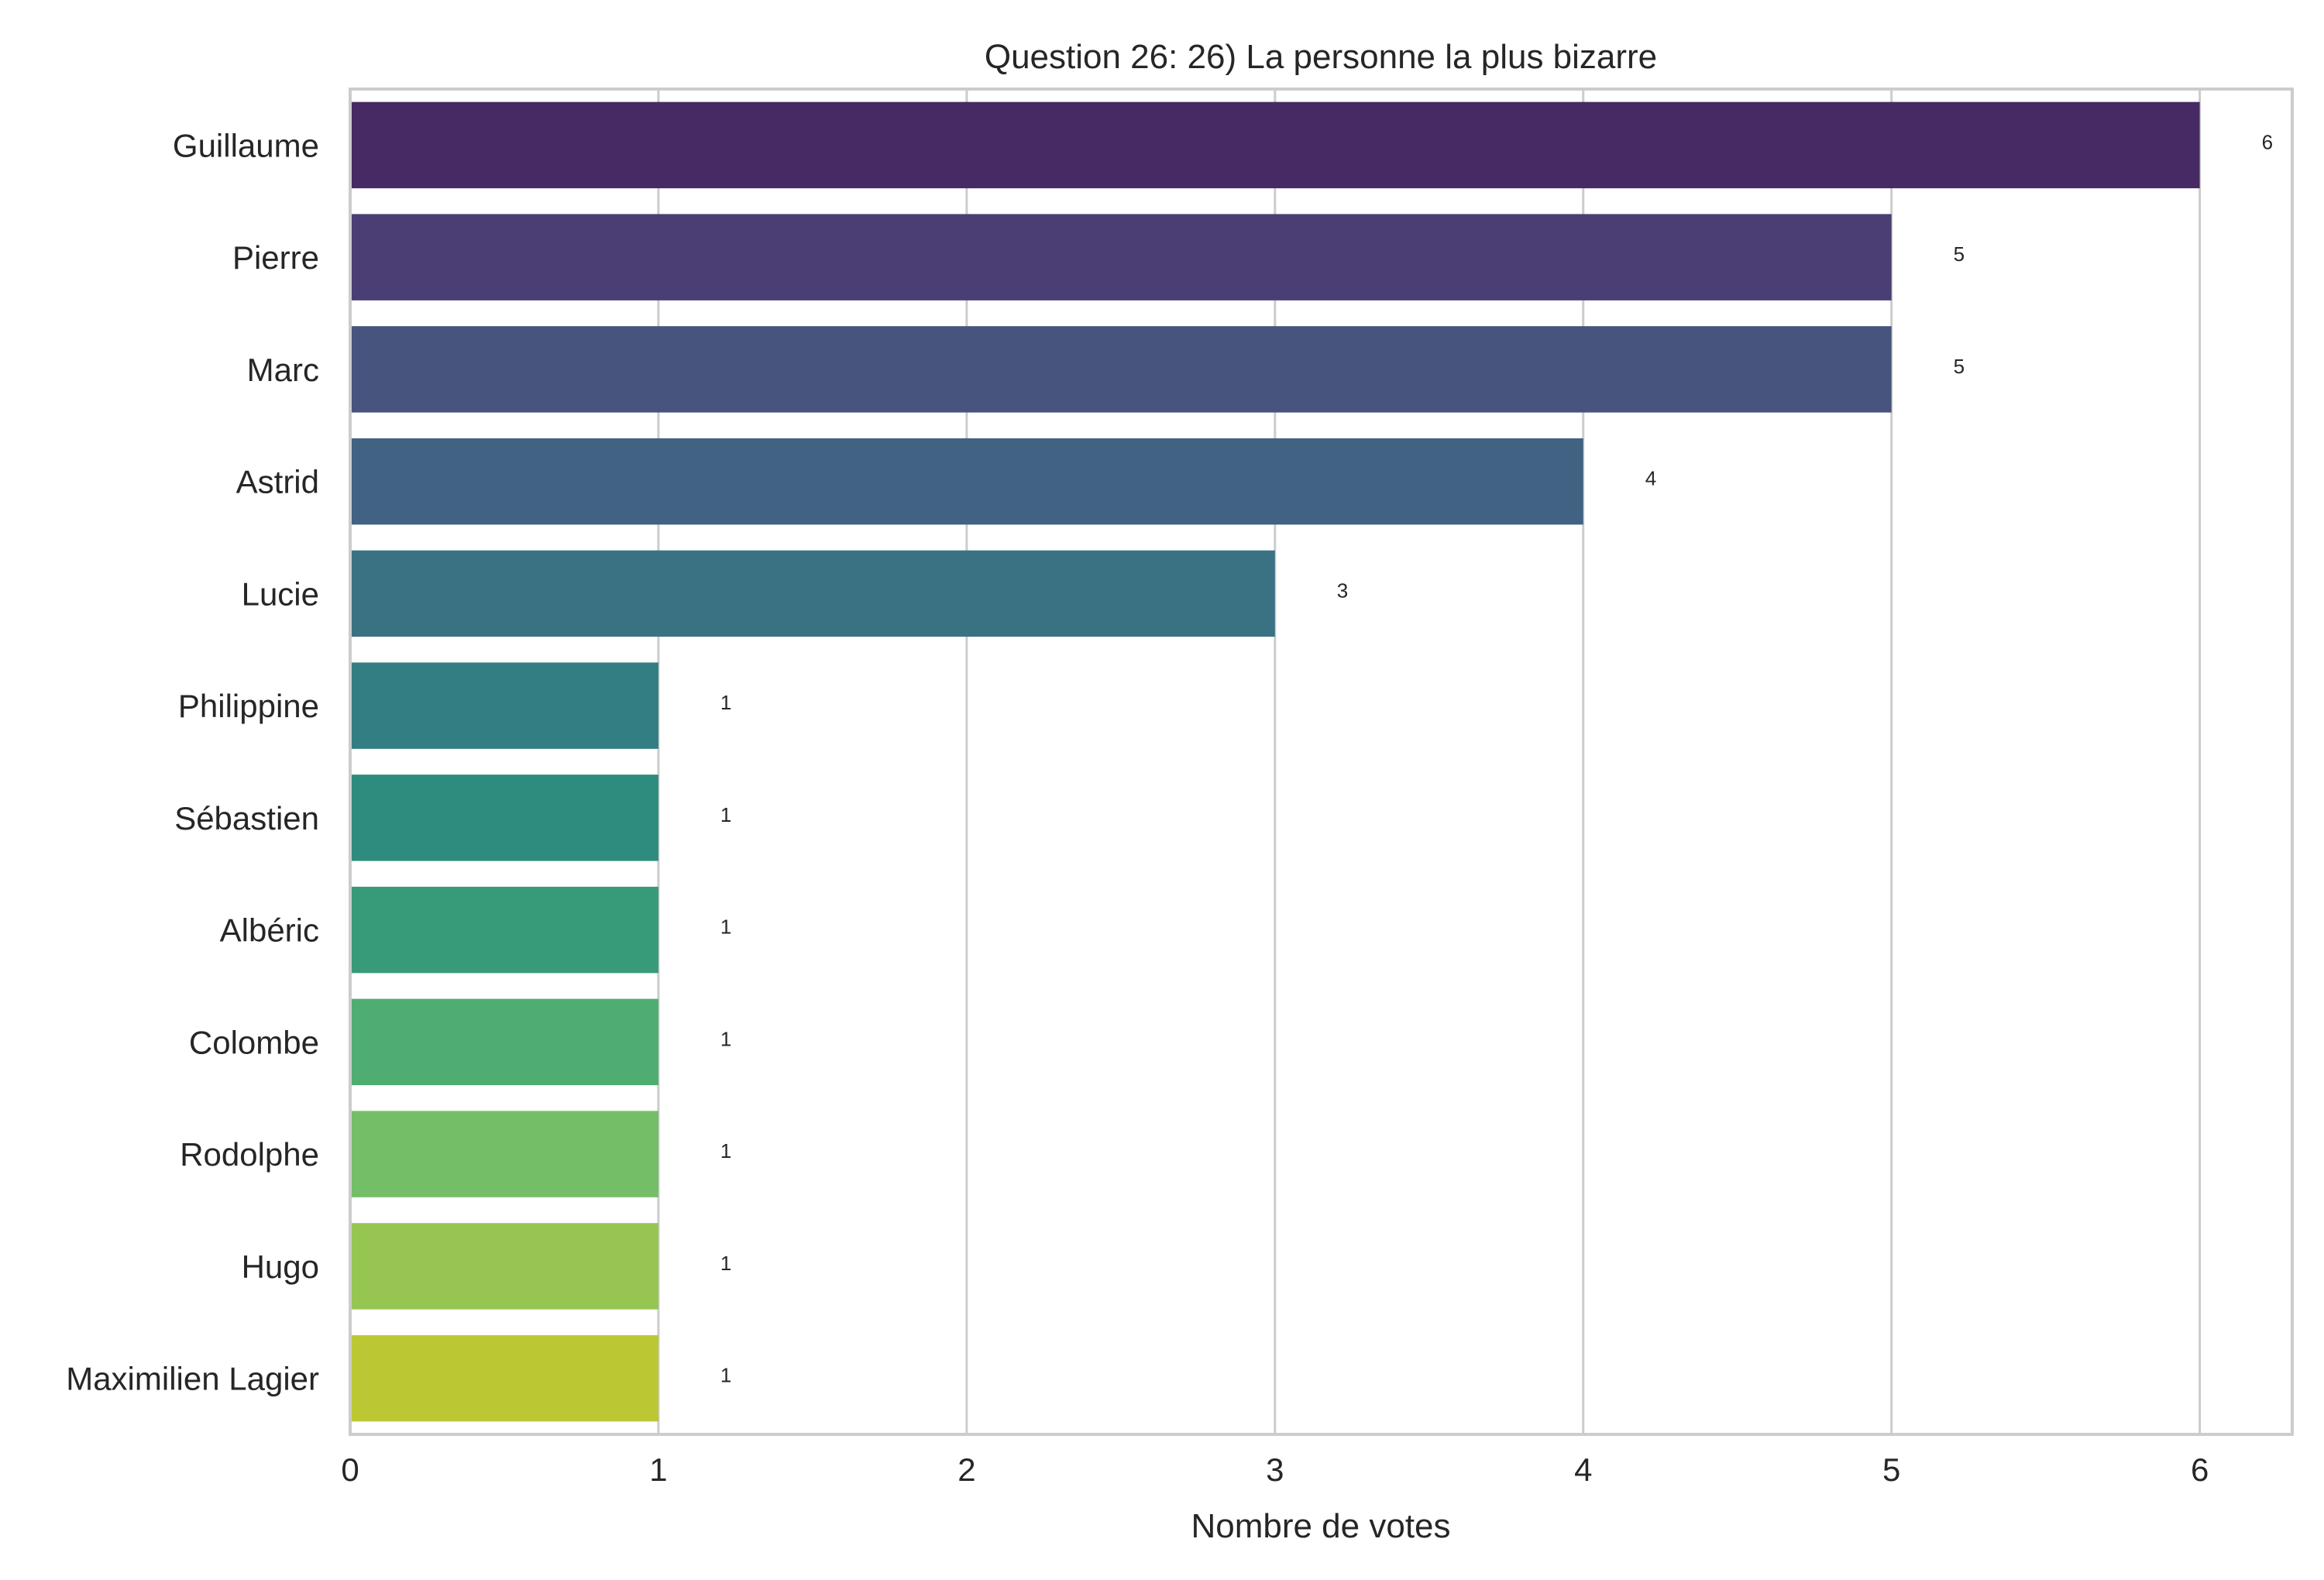 Image resolution: width=2324 pixels, height=1580 pixels. What do you see at coordinates (192, 1379) in the screenshot?
I see `y-tick-label: Maximilien Lagier` at bounding box center [192, 1379].